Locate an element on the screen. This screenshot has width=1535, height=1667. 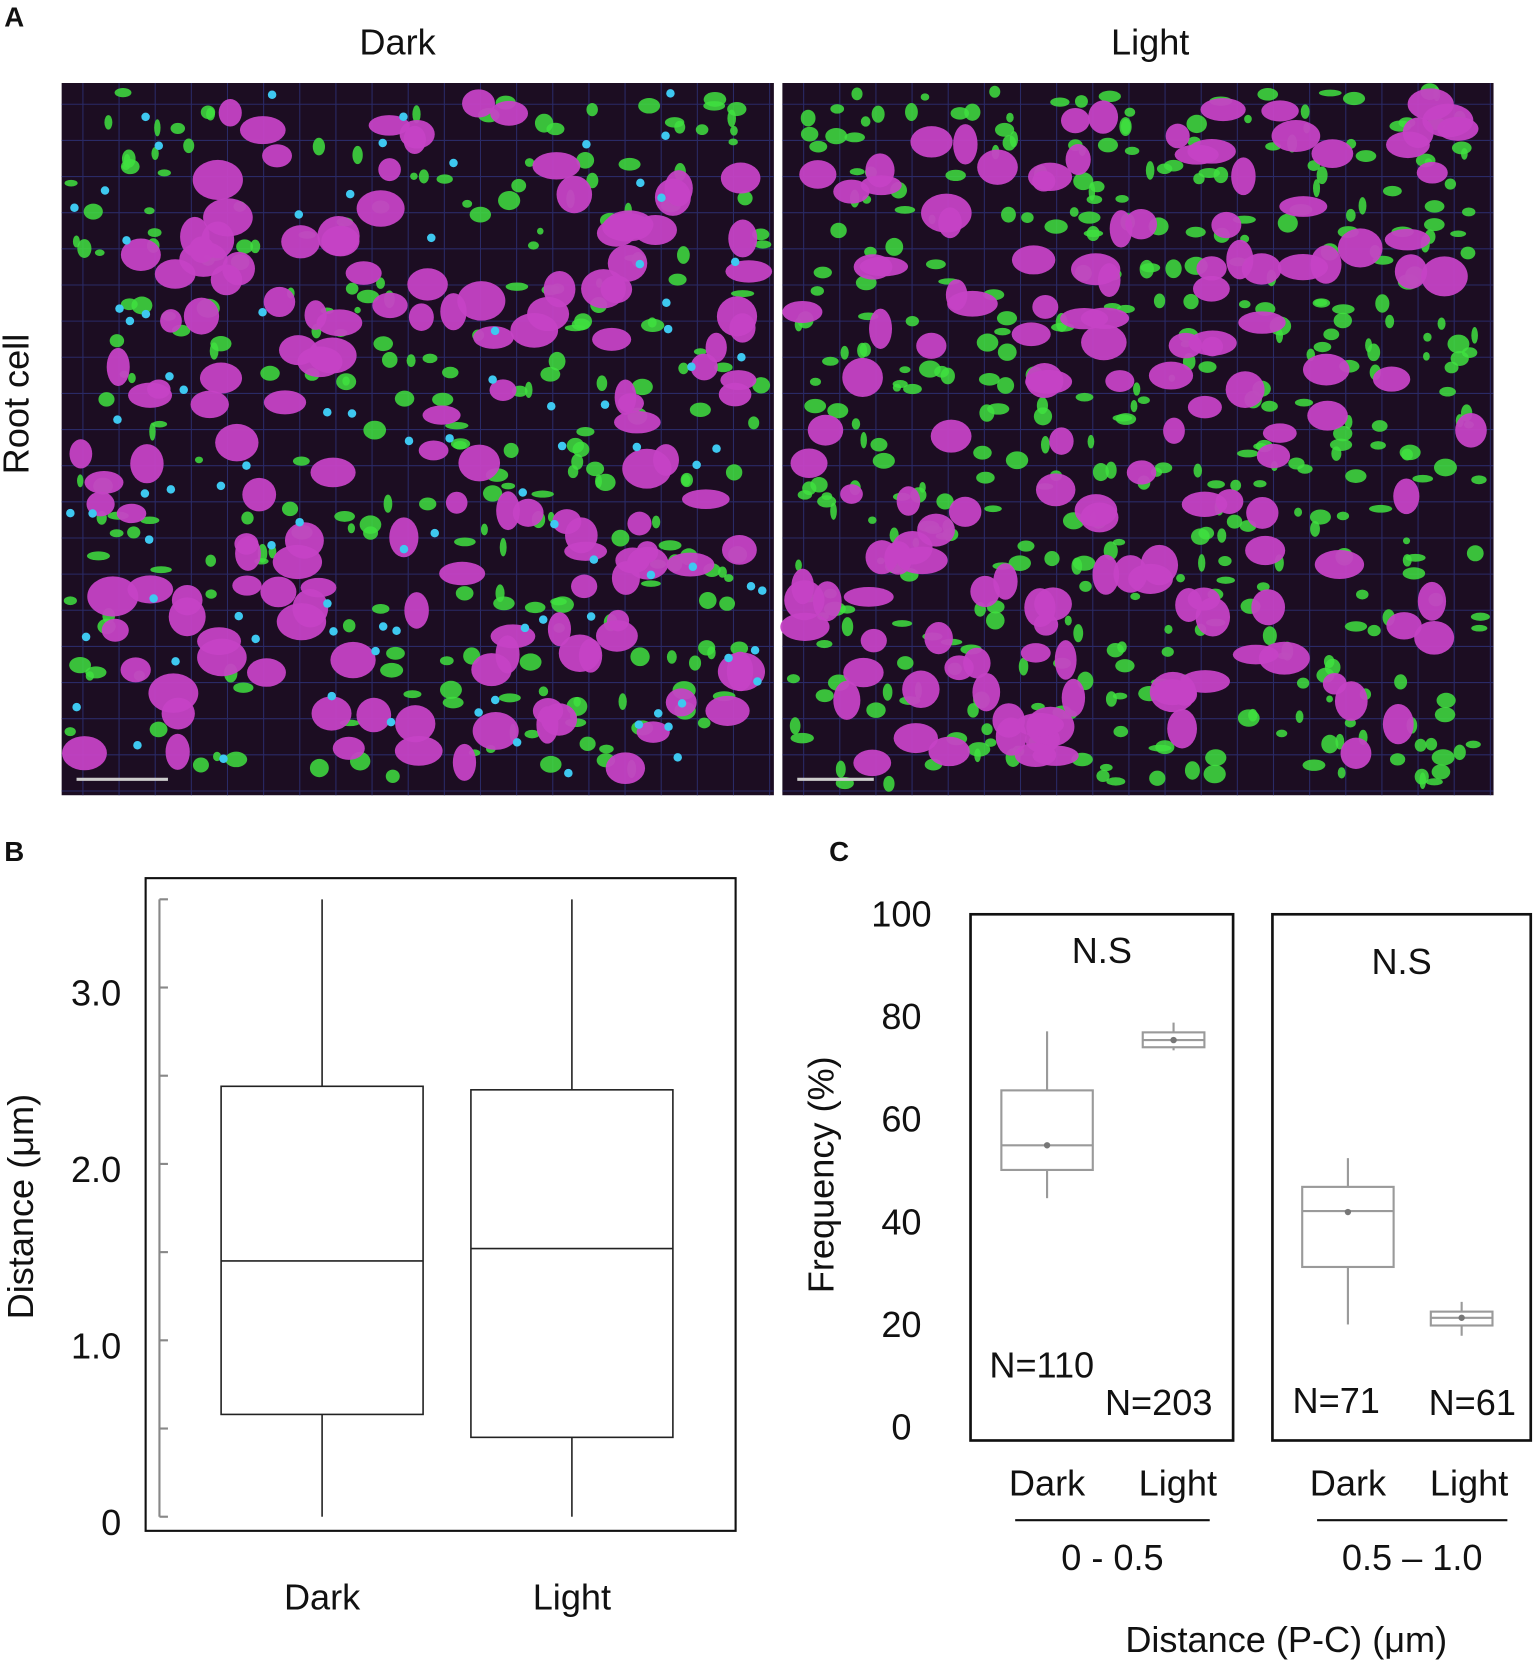
mean is located at coordinates (1461, 1317).